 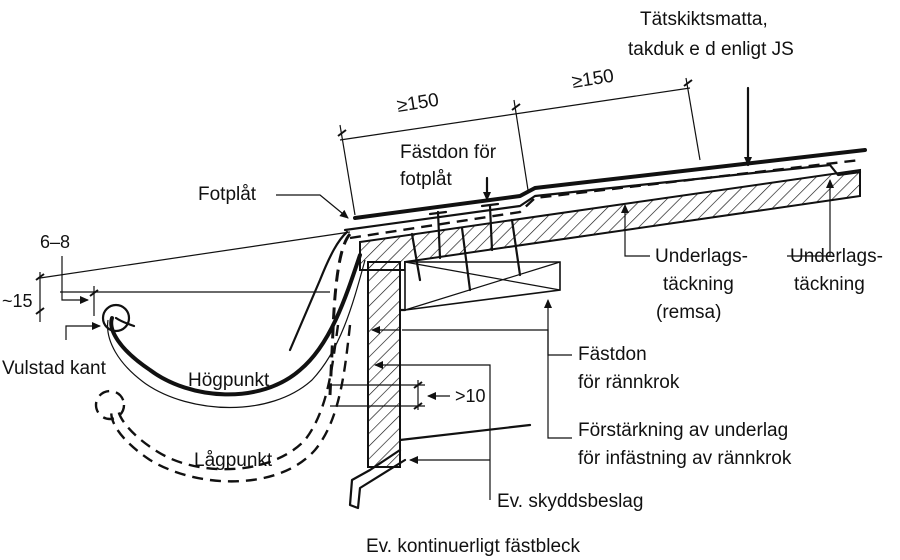 I want to click on label-fotplat: Fotplåt, so click(x=227, y=194).